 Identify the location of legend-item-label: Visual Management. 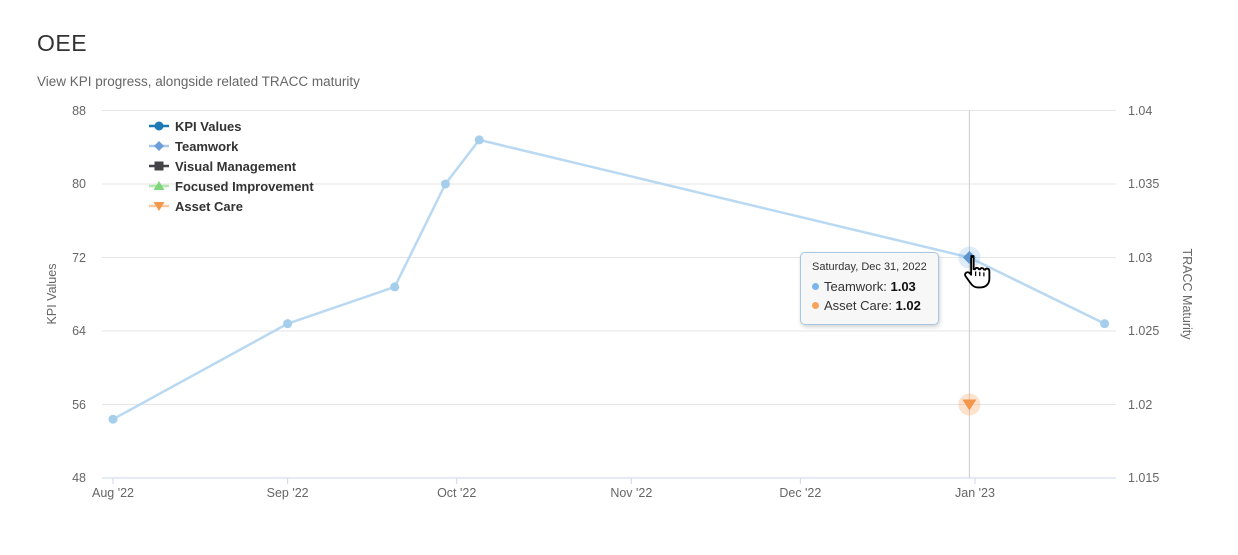
(236, 166).